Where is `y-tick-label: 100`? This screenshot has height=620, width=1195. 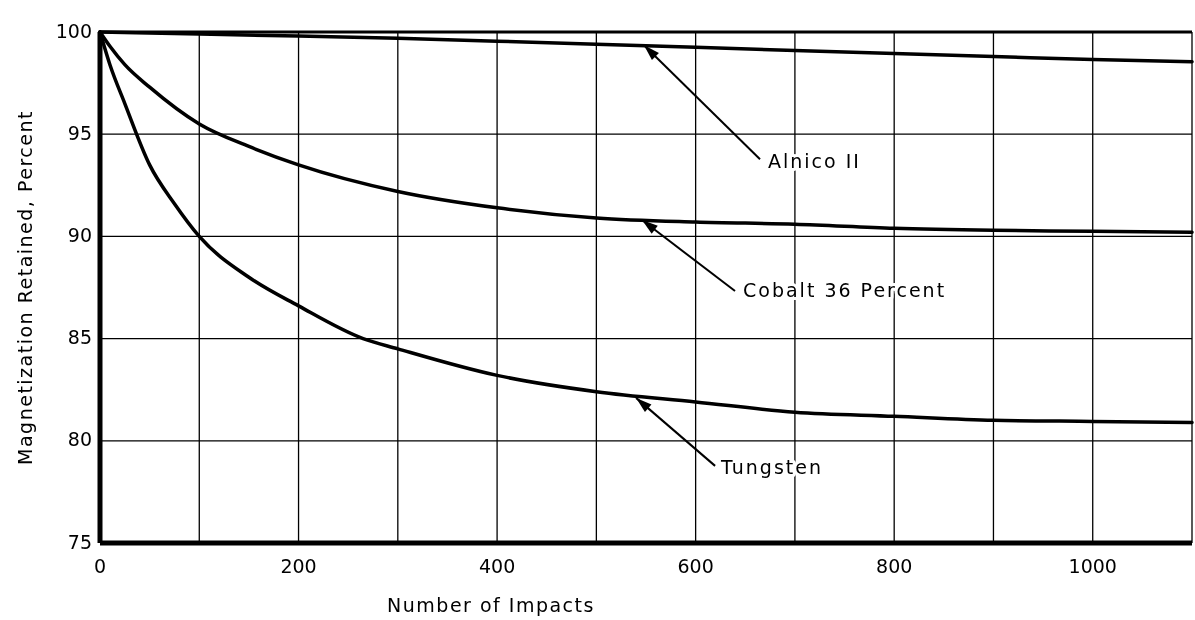
y-tick-label: 100 is located at coordinates (73, 30).